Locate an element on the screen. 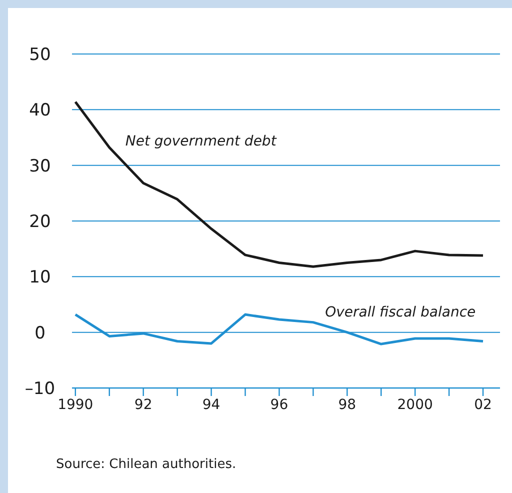 This screenshot has height=493, width=512. y-tick-label: 20 is located at coordinates (40, 222).